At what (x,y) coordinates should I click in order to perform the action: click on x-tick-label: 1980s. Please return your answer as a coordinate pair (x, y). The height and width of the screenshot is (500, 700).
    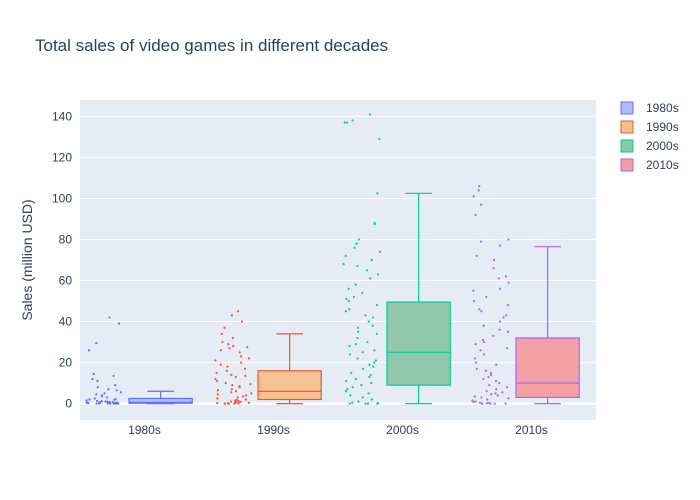
    Looking at the image, I should click on (144, 430).